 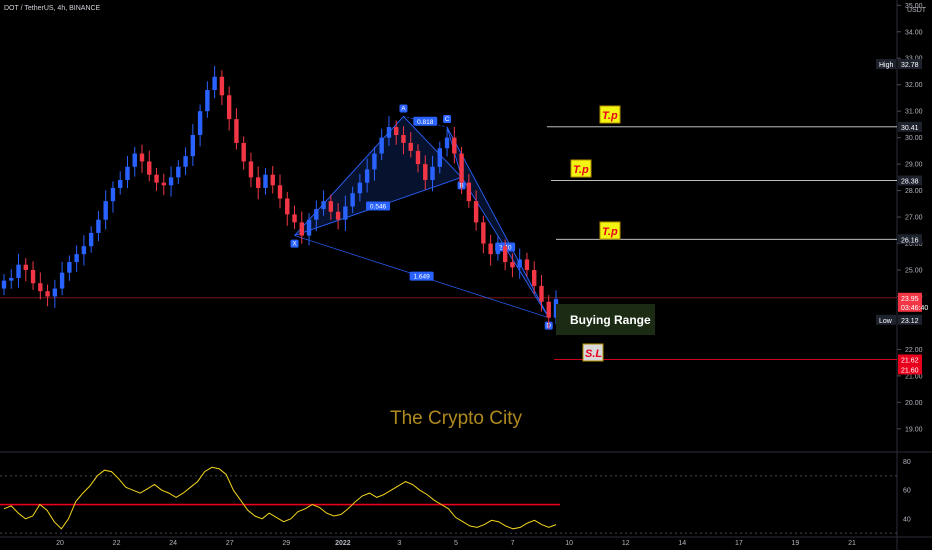 What do you see at coordinates (280, 498) in the screenshot?
I see `oscillator-line` at bounding box center [280, 498].